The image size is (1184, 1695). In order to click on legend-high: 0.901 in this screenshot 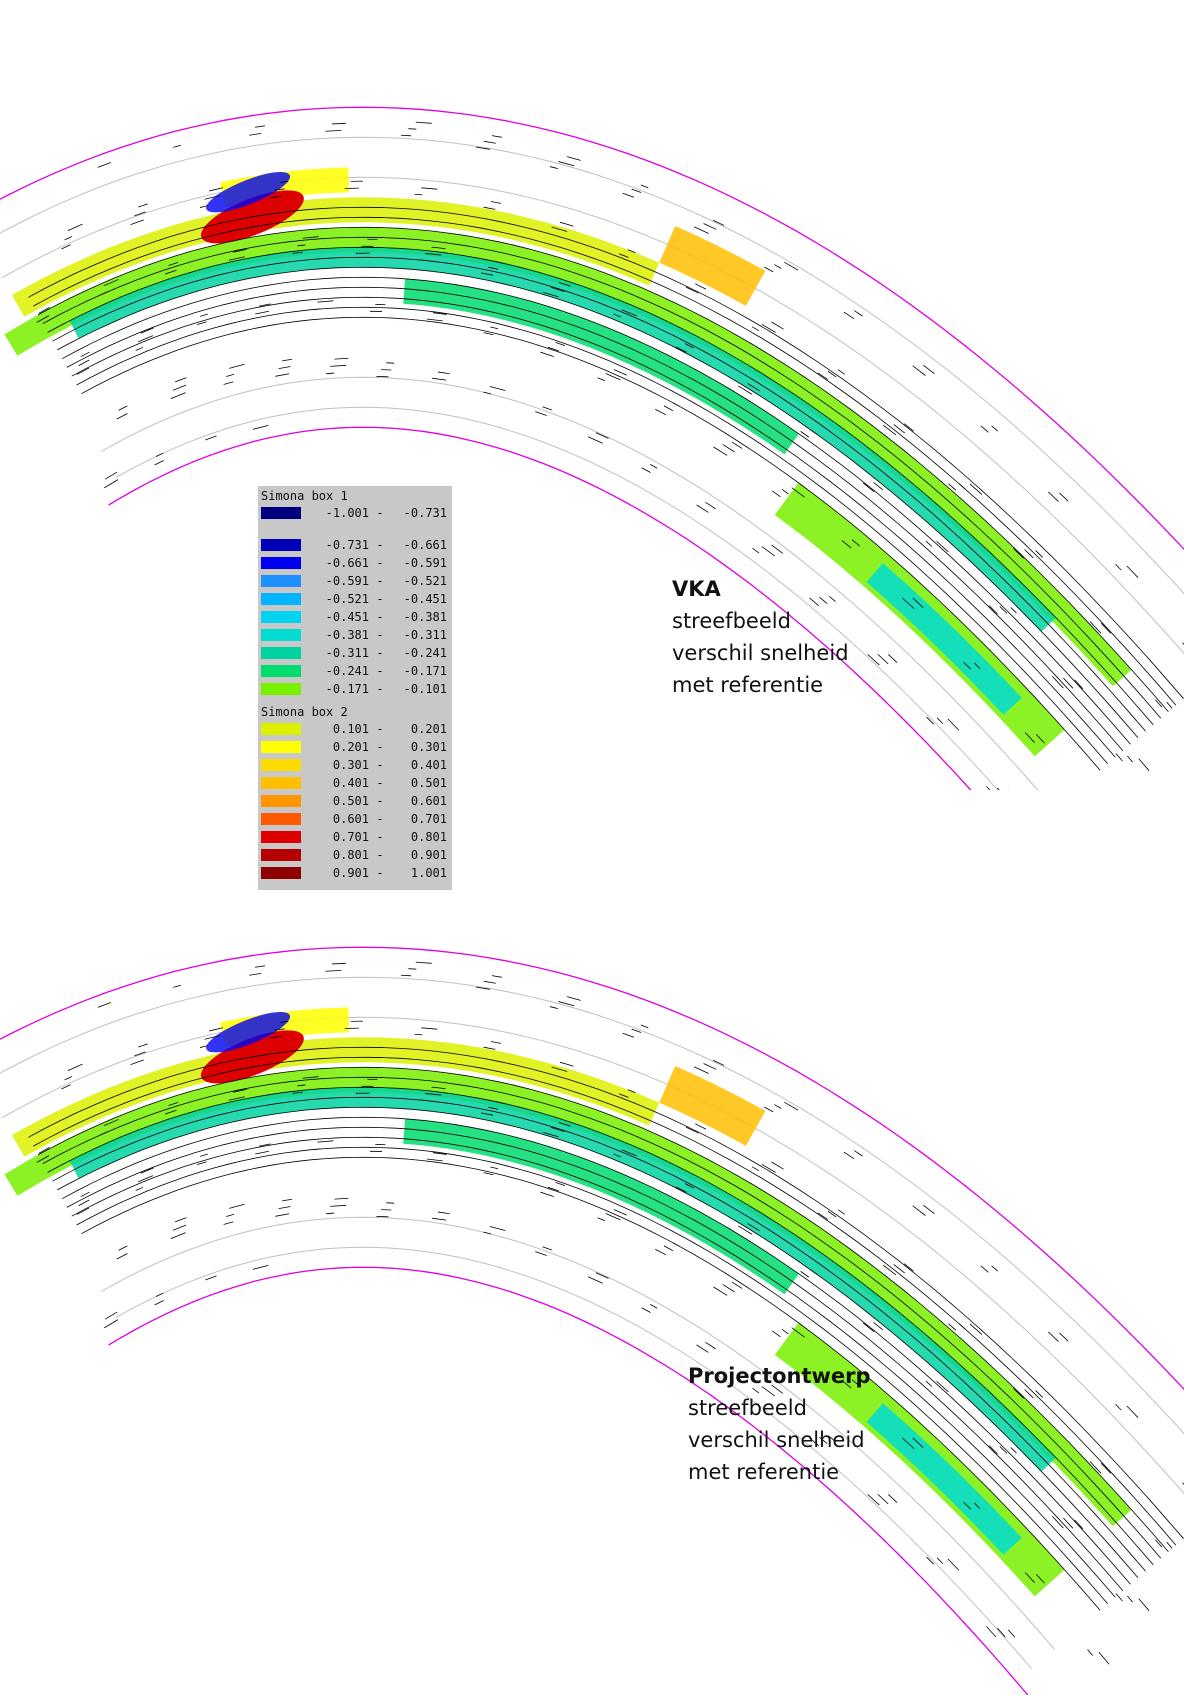, I will do `click(428, 855)`.